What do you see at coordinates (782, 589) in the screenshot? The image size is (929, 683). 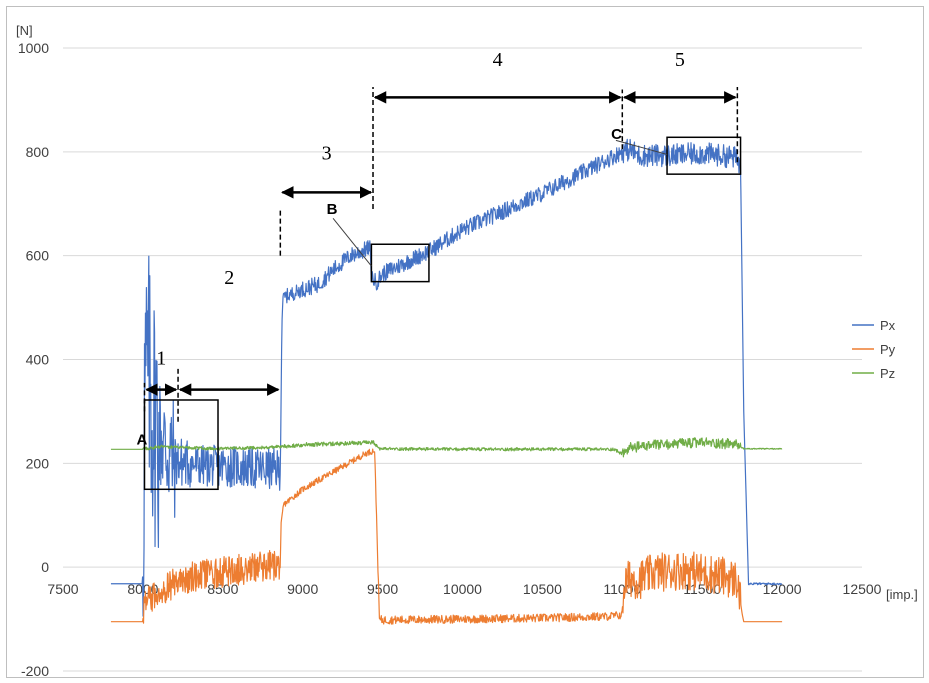 I see `x-tick-label: 12000` at bounding box center [782, 589].